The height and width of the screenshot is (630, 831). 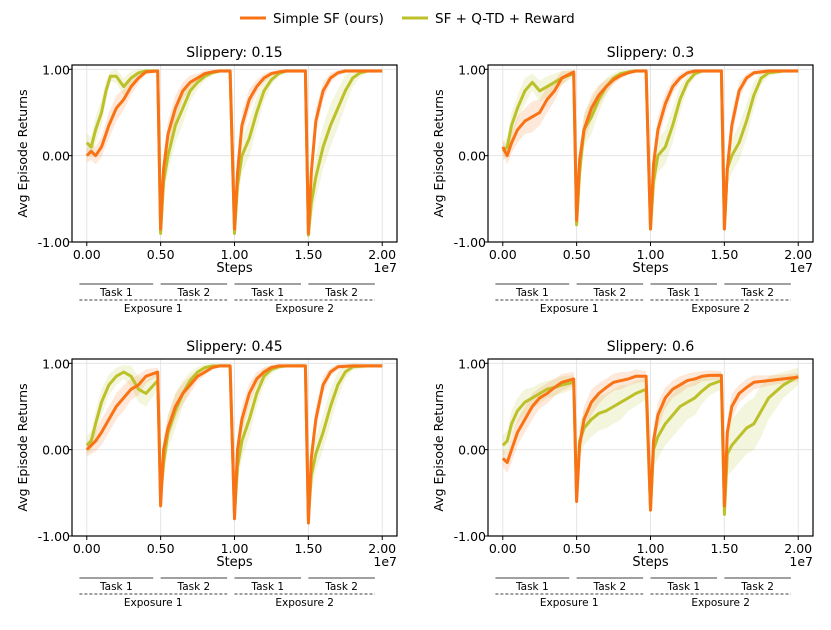 What do you see at coordinates (505, 19) in the screenshot?
I see `legend-label-sf-qtd-reward: SF + Q-TD + Reward` at bounding box center [505, 19].